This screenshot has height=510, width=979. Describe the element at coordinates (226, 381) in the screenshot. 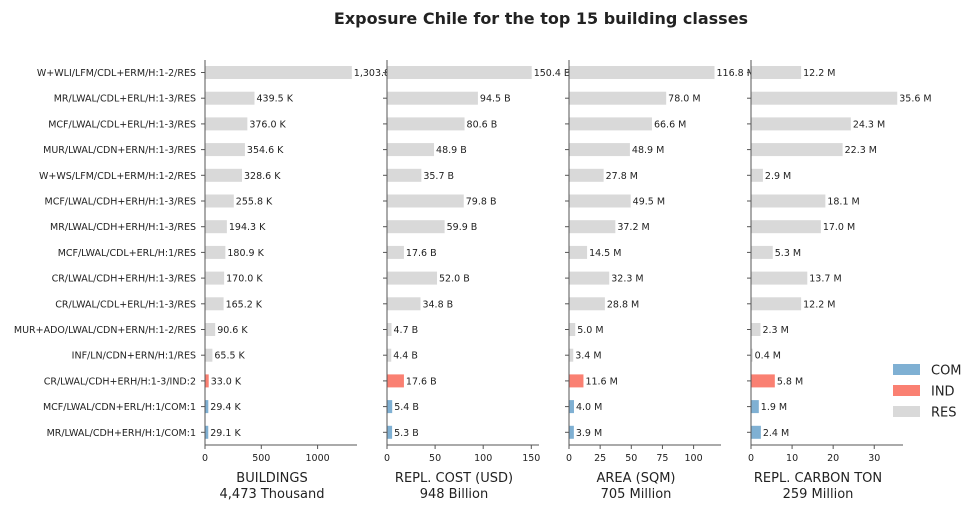

I see `data-label: 33.0 K` at that location.